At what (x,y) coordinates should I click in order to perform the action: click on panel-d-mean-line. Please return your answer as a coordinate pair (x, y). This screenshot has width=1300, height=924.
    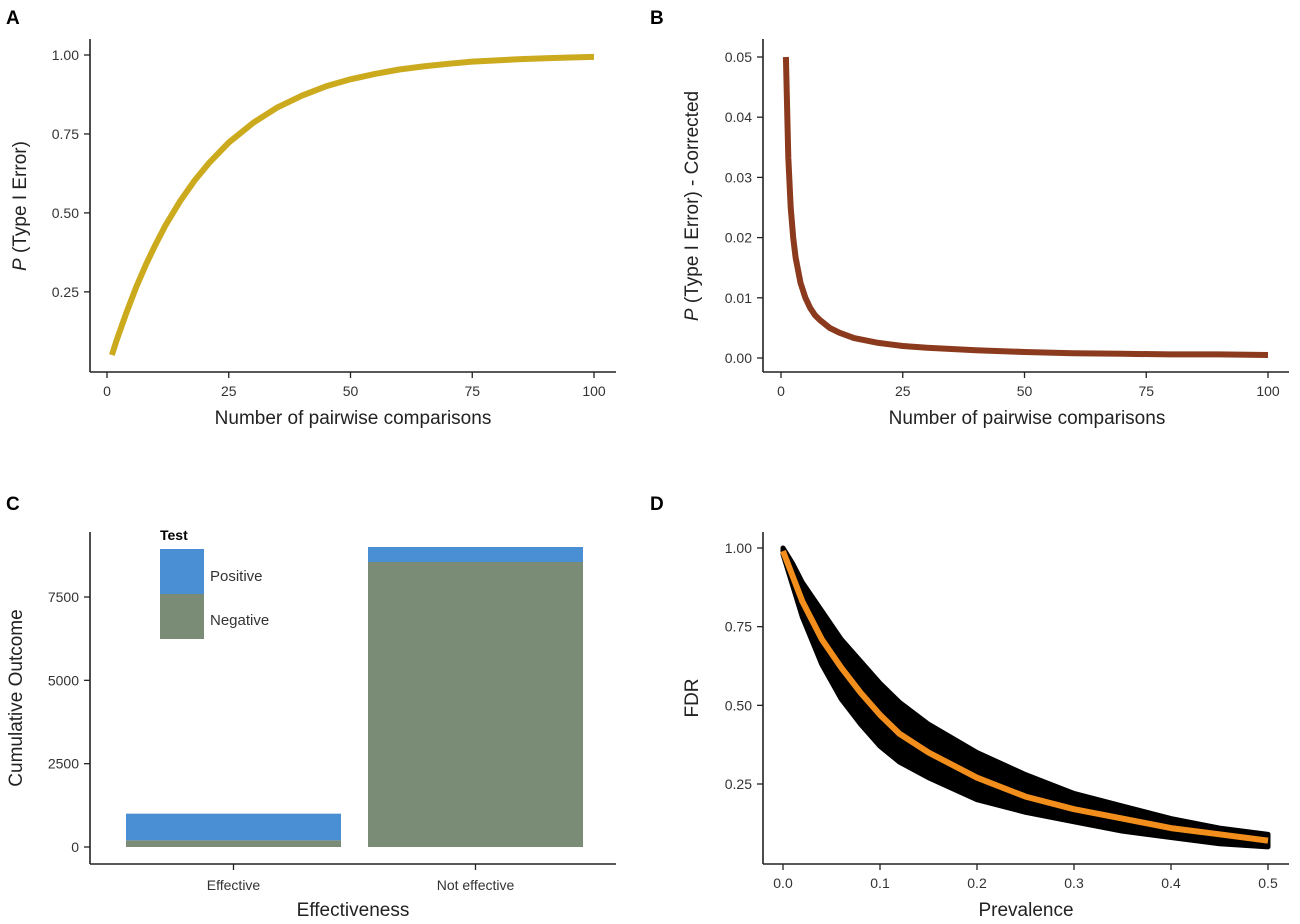
    Looking at the image, I should click on (1024, 697).